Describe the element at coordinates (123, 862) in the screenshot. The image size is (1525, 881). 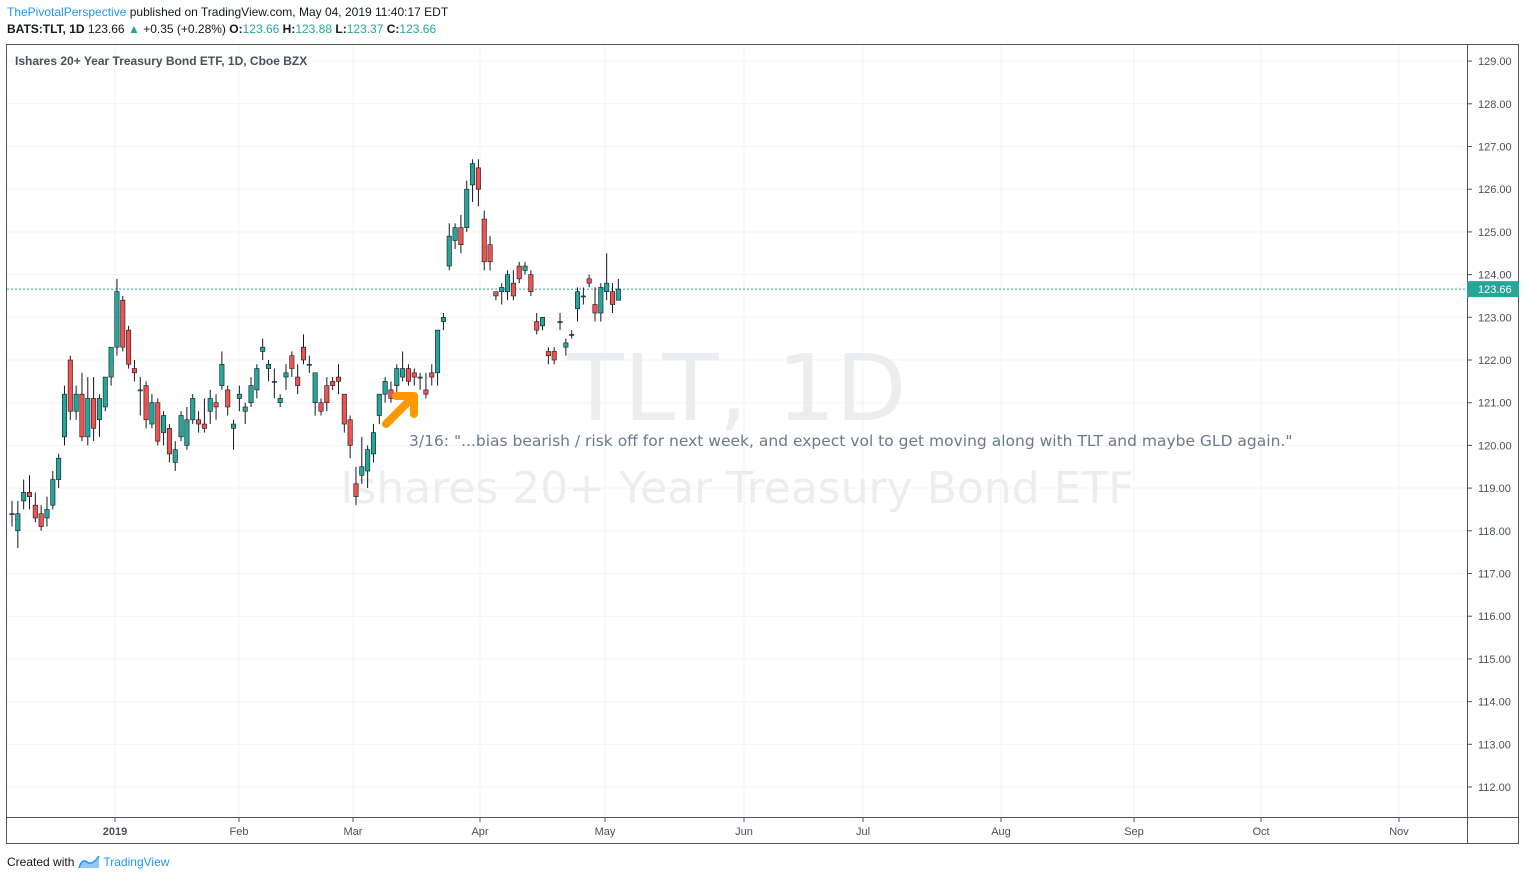
I see `tradingview-logo: TradingView` at that location.